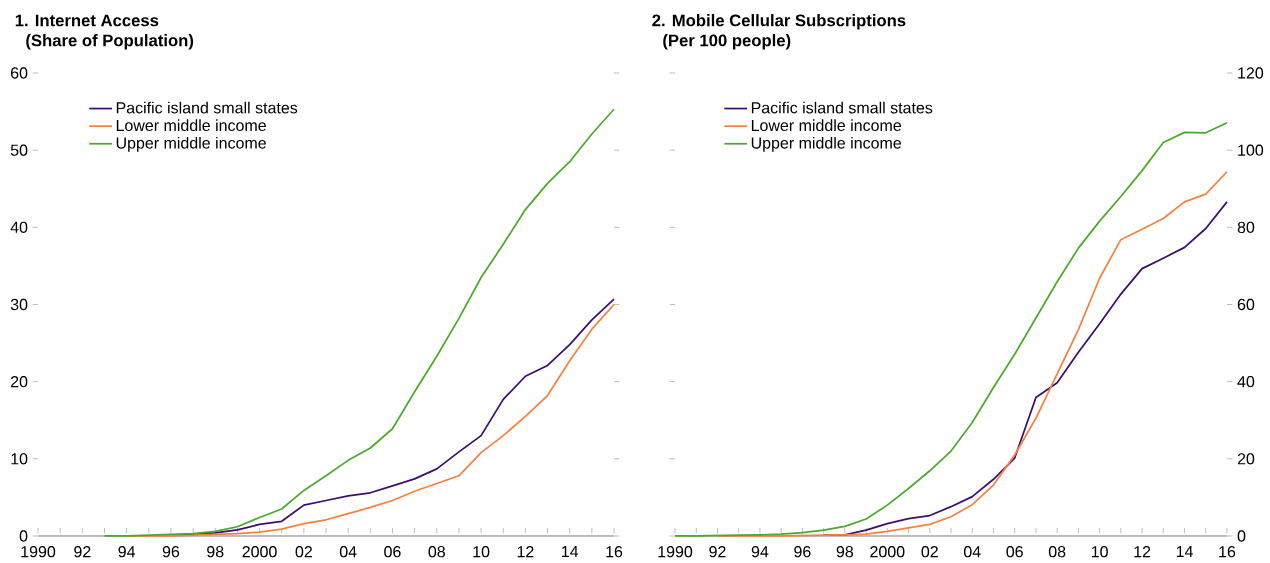 This screenshot has height=563, width=1270. I want to click on y-tick-label: 50, so click(19, 150).